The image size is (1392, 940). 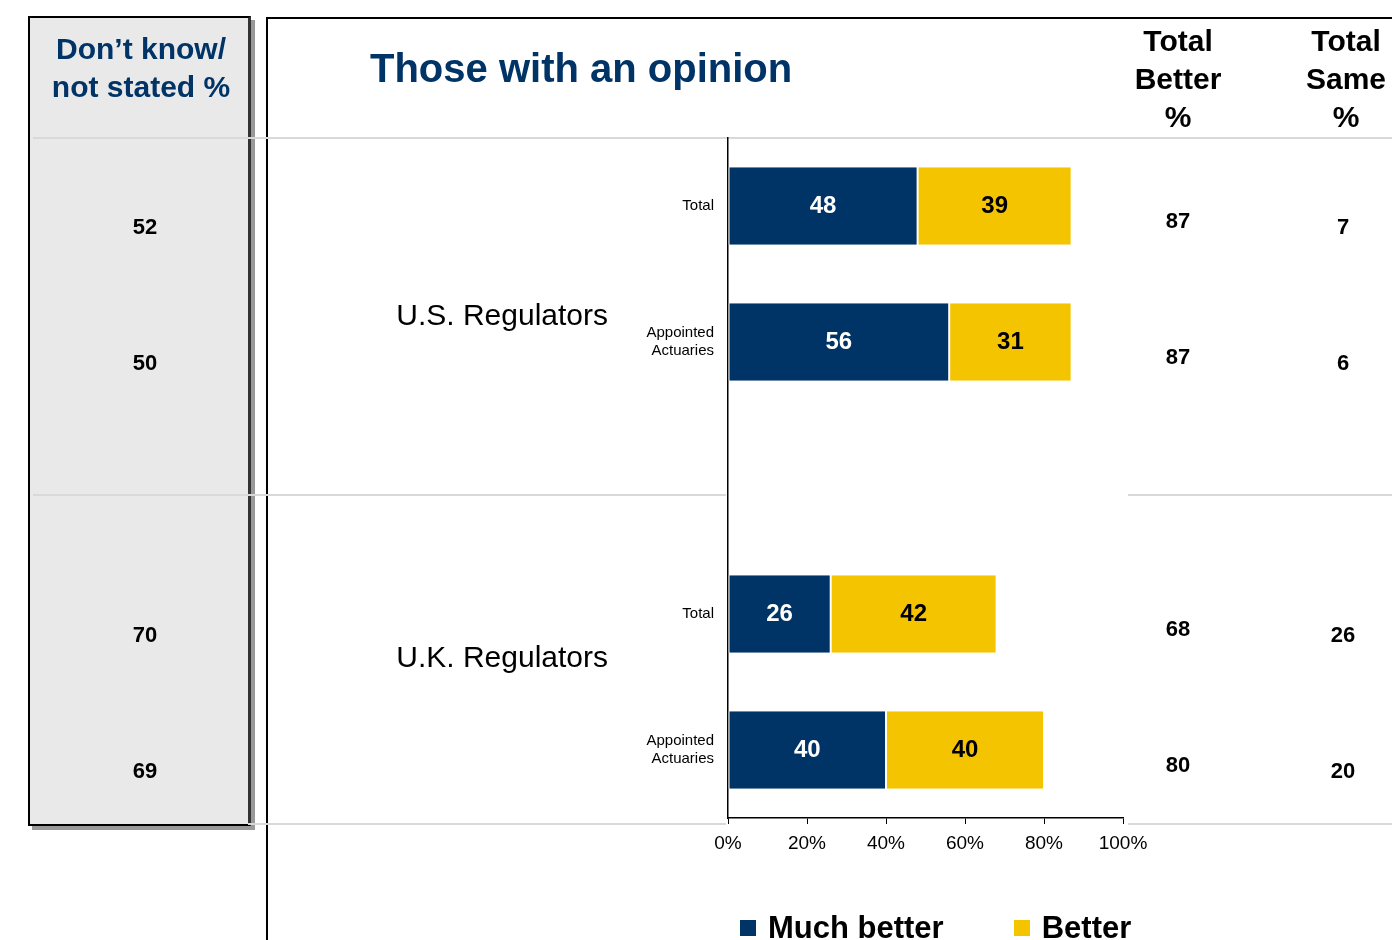 I want to click on text: 26, so click(x=1343, y=635).